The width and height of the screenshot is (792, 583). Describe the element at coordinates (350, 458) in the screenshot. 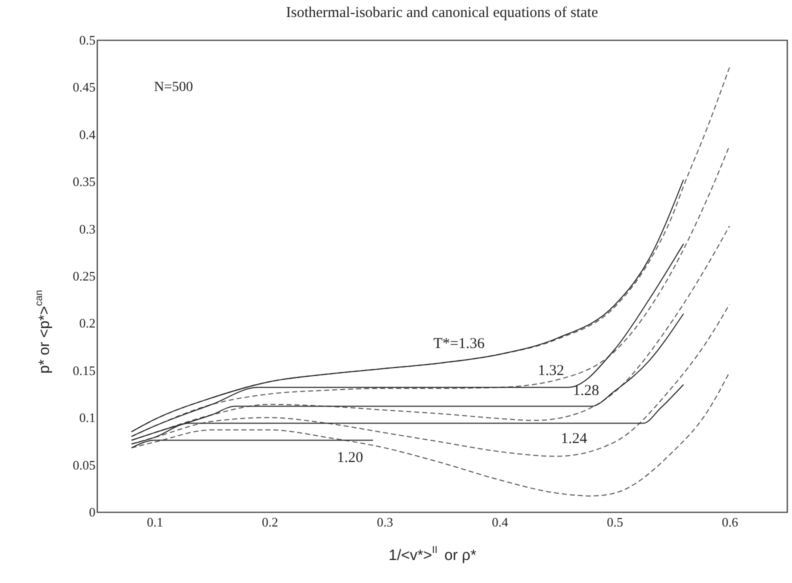

I see `annotation: 1.20` at that location.